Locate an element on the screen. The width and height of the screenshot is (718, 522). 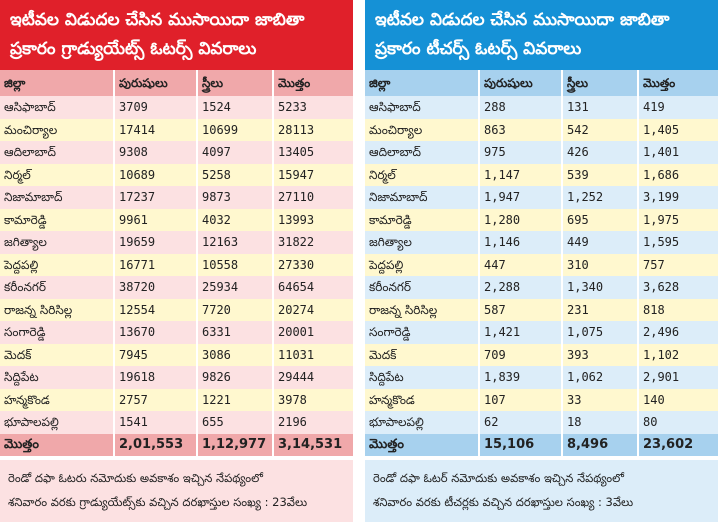
table-row: సిద్దిపేట 1,839 1,062 2,901 is located at coordinates (541, 377).